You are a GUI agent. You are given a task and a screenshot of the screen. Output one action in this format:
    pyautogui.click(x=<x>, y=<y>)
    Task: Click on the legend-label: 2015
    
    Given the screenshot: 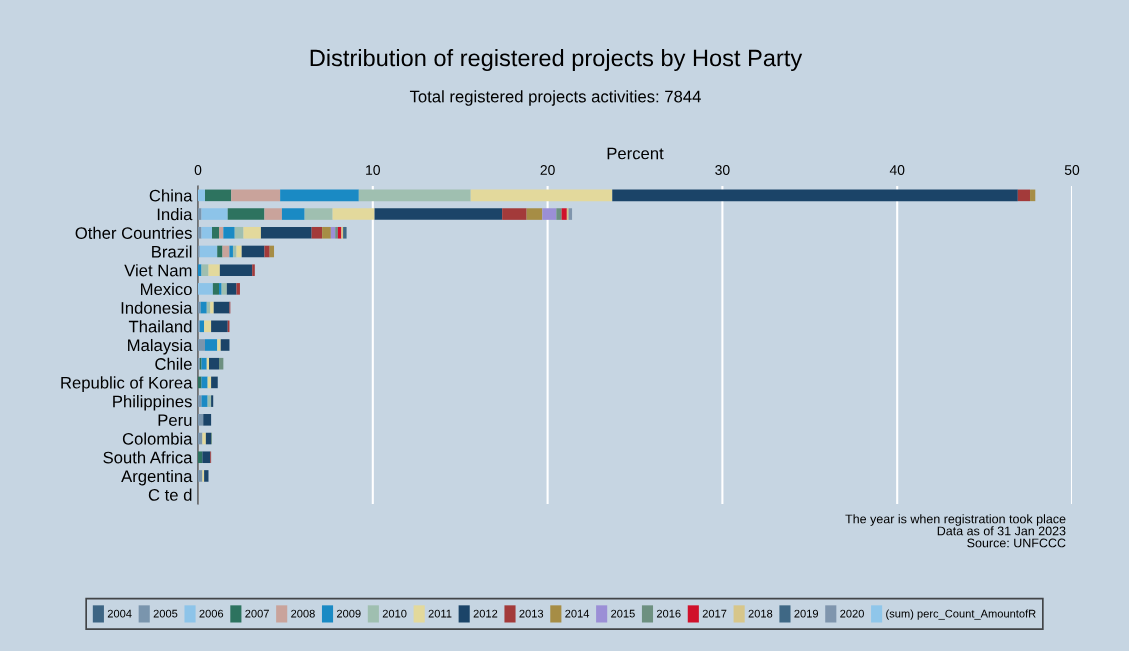 What is the action you would take?
    pyautogui.click(x=623, y=613)
    